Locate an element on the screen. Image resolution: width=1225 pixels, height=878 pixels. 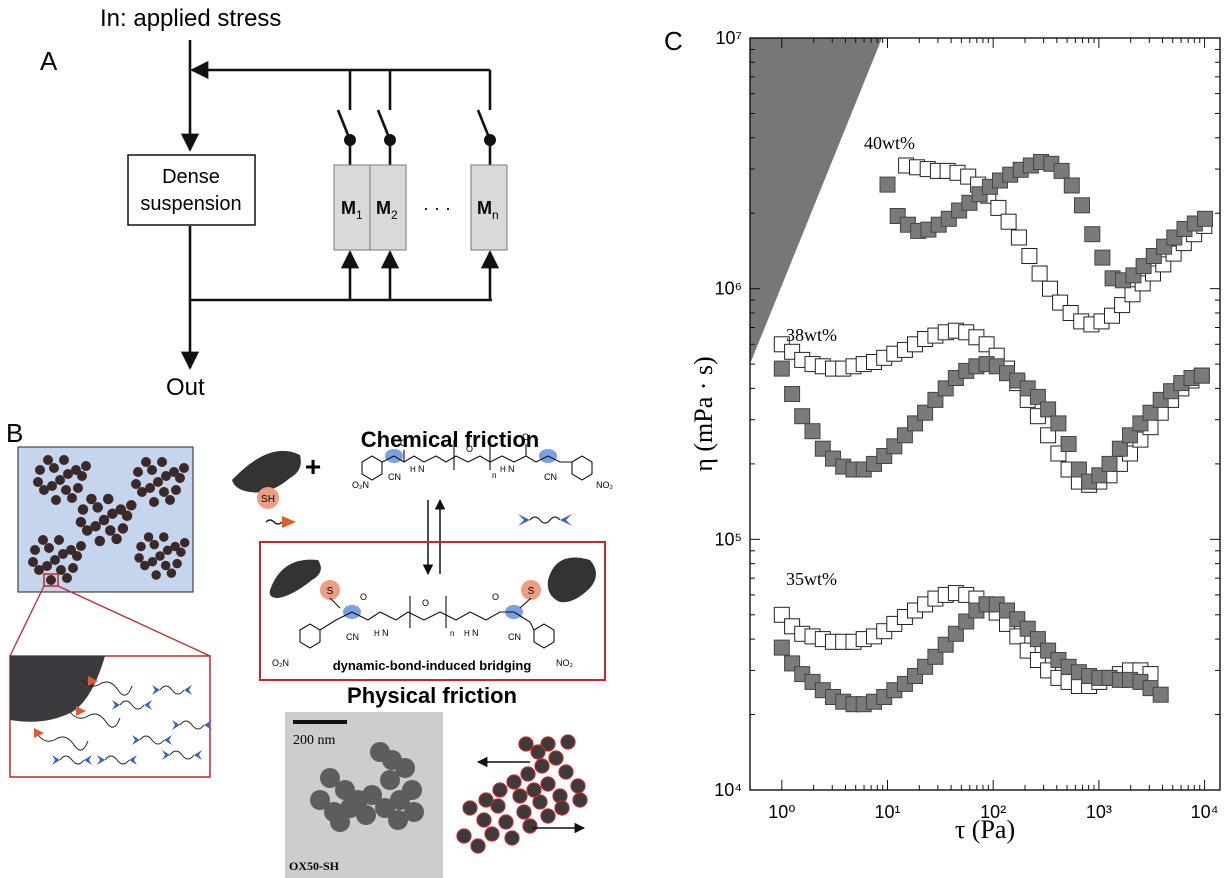
x-tick-label: 10⁴ is located at coordinates (1205, 812).